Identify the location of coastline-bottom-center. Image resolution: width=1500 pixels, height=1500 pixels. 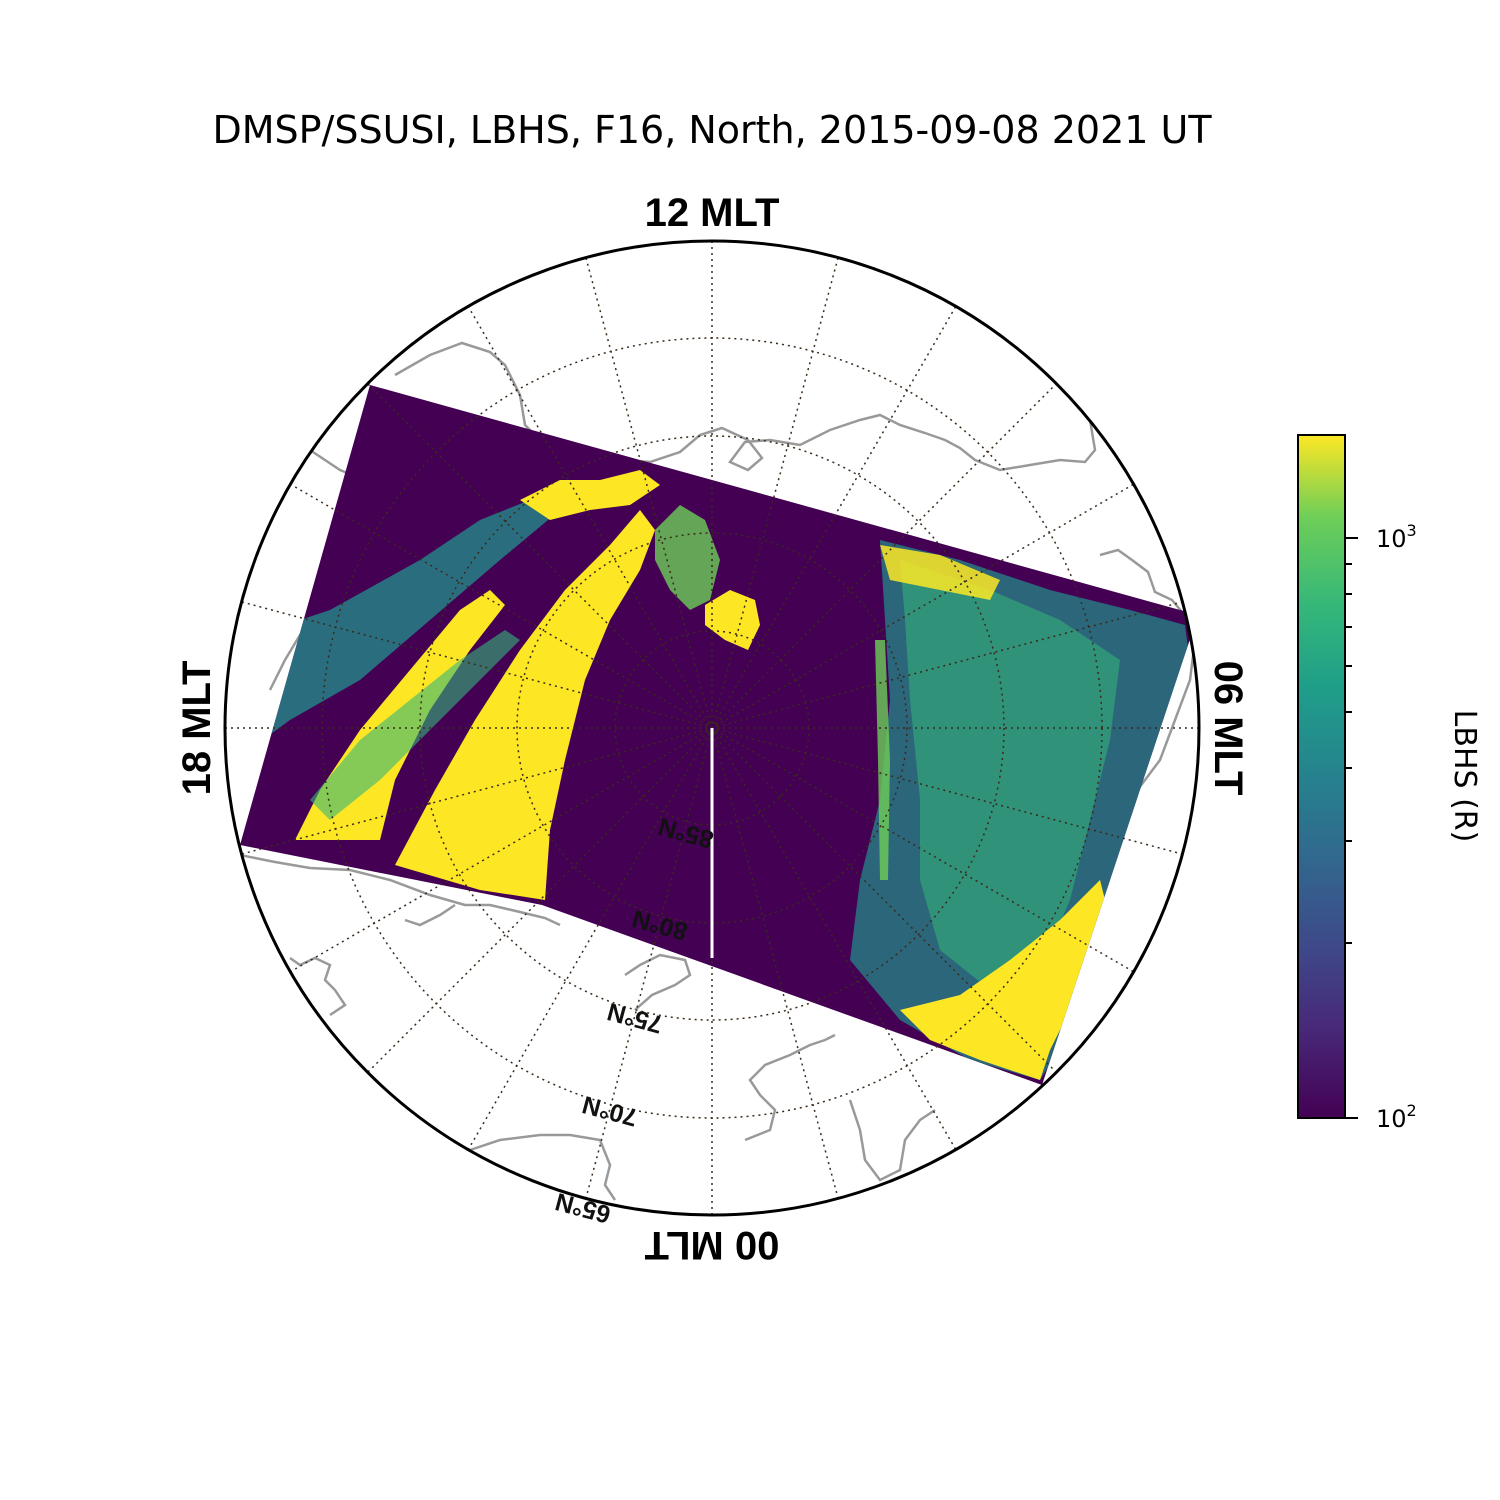
(658, 982).